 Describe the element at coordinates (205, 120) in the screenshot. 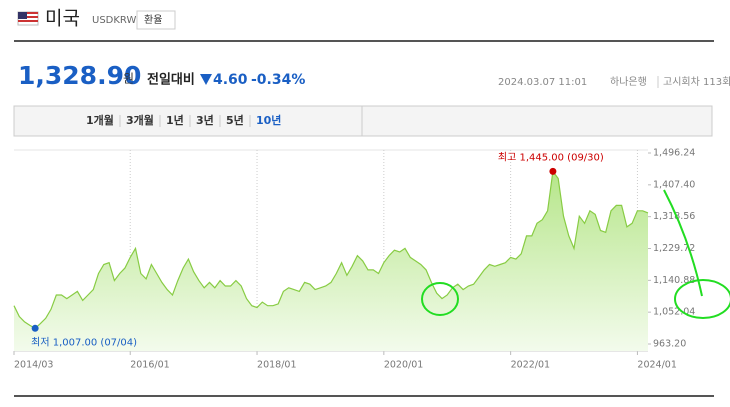

I see `tab: 3년` at that location.